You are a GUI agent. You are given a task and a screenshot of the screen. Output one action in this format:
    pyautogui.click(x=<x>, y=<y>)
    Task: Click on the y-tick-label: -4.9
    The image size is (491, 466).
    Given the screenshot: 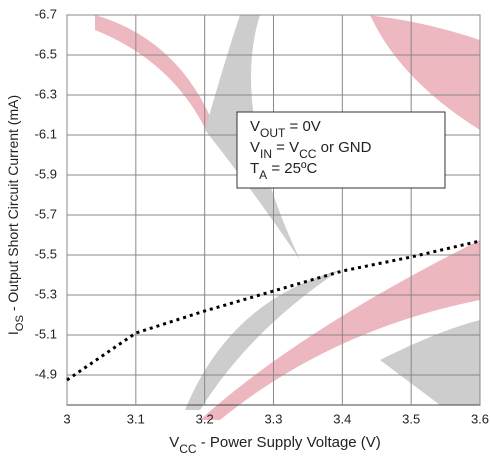 What is the action you would take?
    pyautogui.click(x=46, y=373)
    